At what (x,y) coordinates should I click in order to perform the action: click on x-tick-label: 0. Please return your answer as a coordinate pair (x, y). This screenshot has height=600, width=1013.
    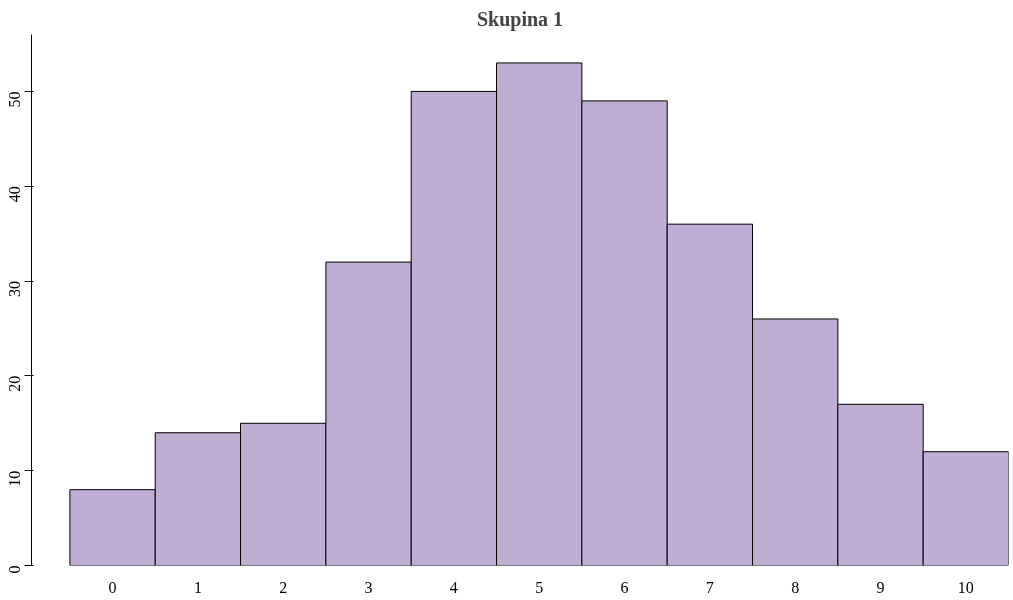
    Looking at the image, I should click on (112, 587).